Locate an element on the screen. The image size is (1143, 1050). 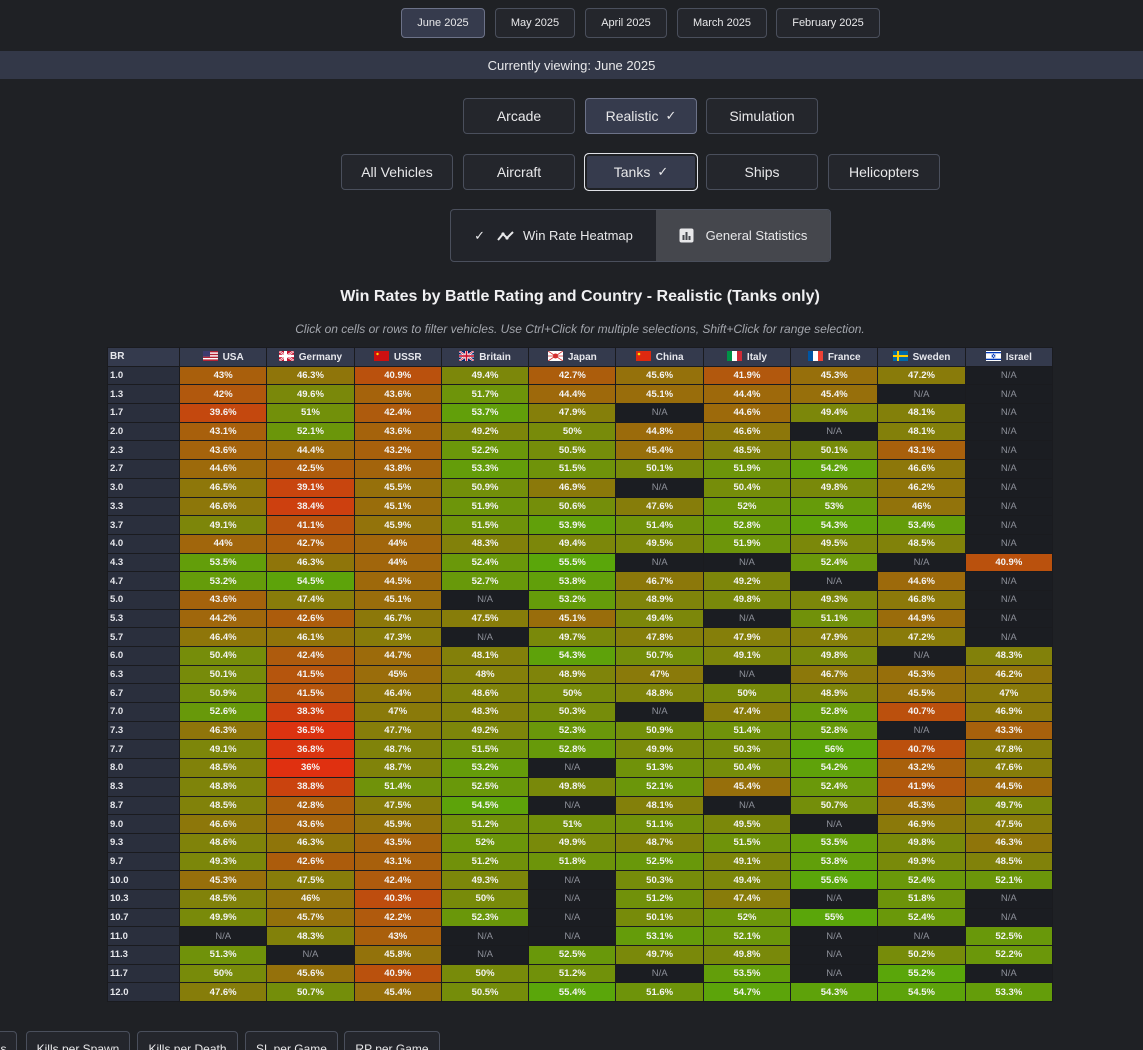
heatmap-cell: 48.1% is located at coordinates (485, 656).